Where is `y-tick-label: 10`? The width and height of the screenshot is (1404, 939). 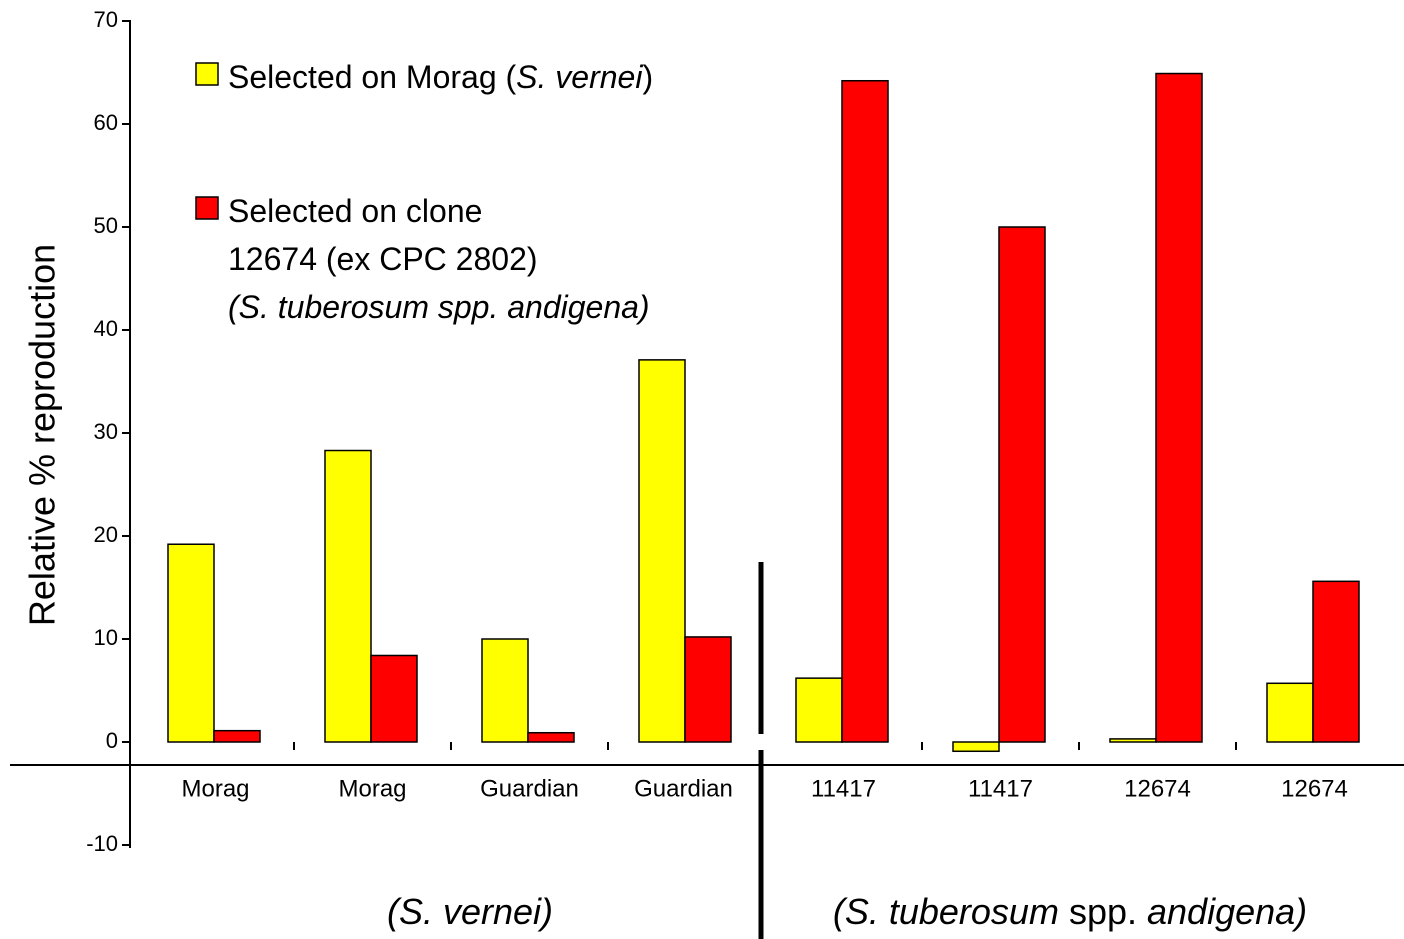 y-tick-label: 10 is located at coordinates (106, 637).